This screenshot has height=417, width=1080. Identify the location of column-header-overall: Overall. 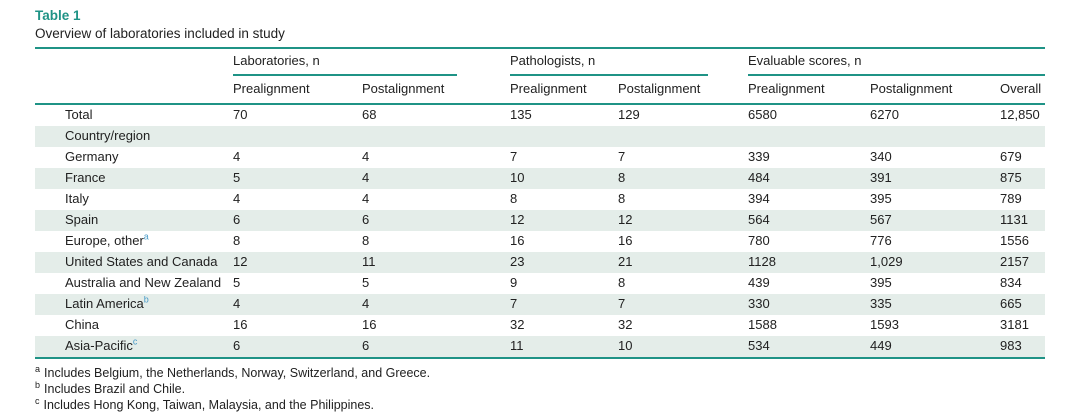
(1023, 90).